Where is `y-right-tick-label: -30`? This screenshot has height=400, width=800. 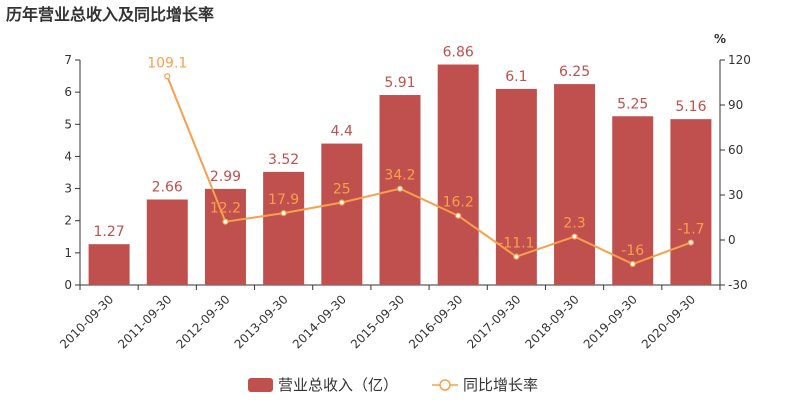 y-right-tick-label: -30 is located at coordinates (738, 285).